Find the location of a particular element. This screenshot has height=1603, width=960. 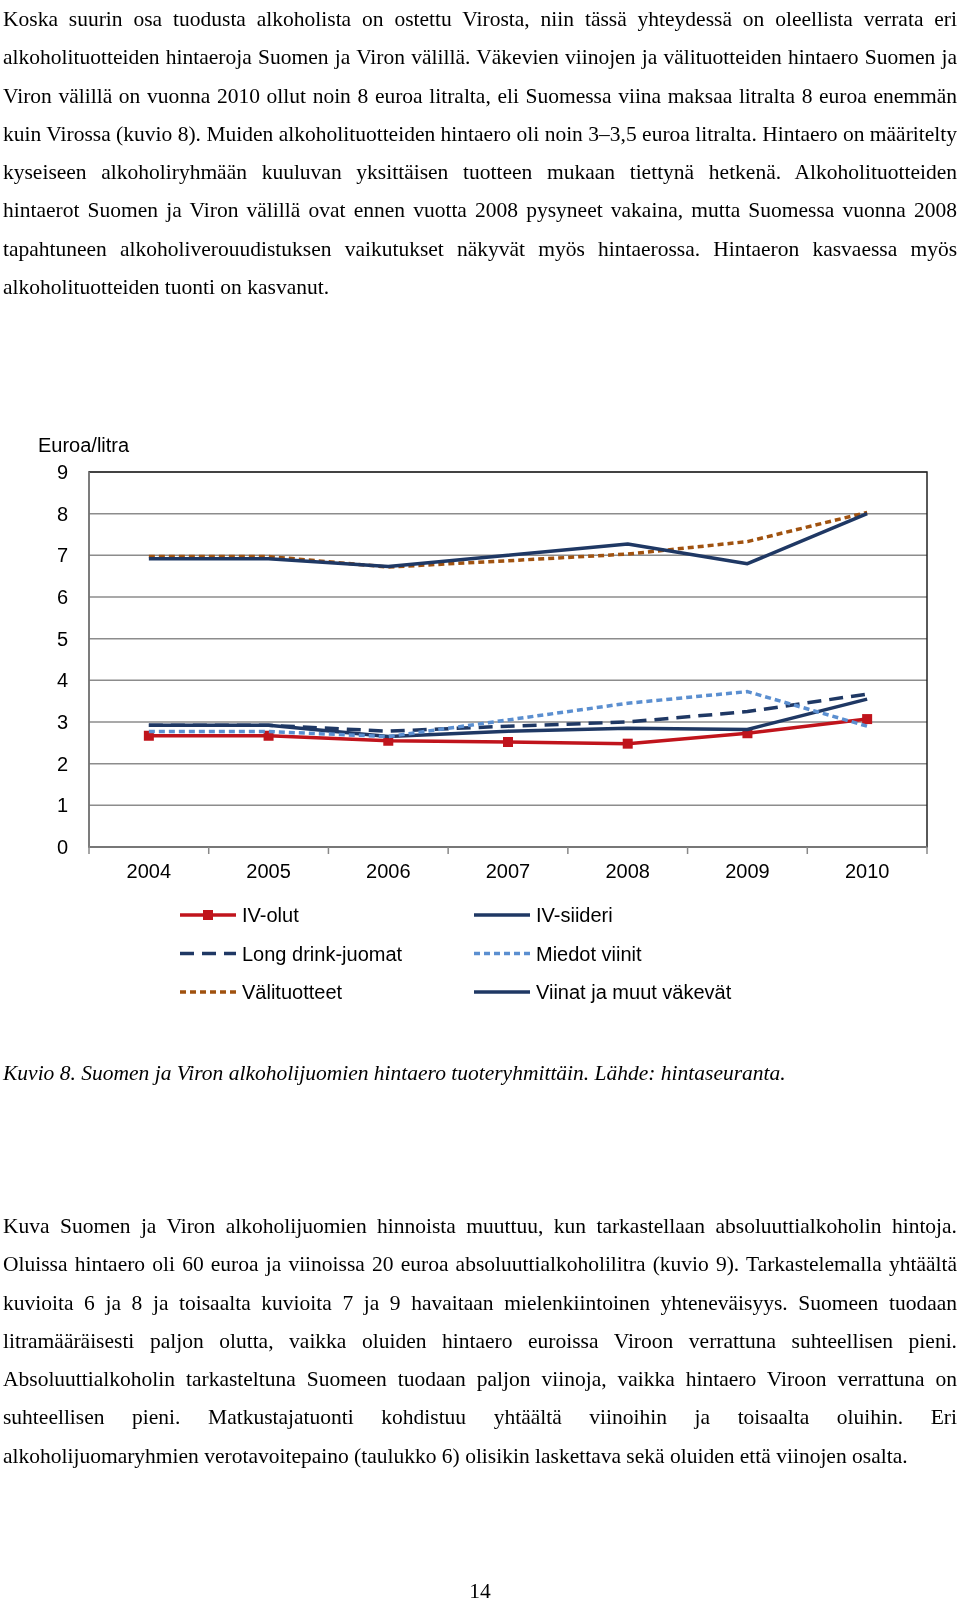

x-tick-label: 2008 is located at coordinates (627, 871).